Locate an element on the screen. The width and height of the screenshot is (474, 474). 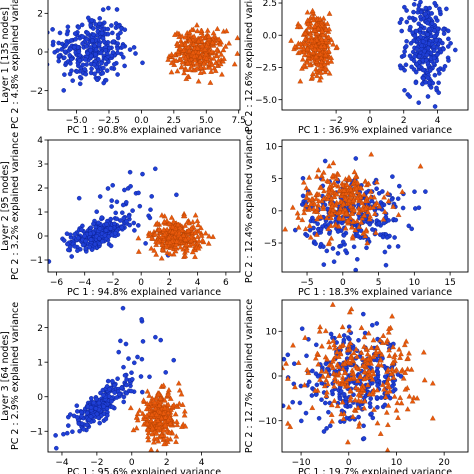
axes-frame is located at coordinates (375, 55).